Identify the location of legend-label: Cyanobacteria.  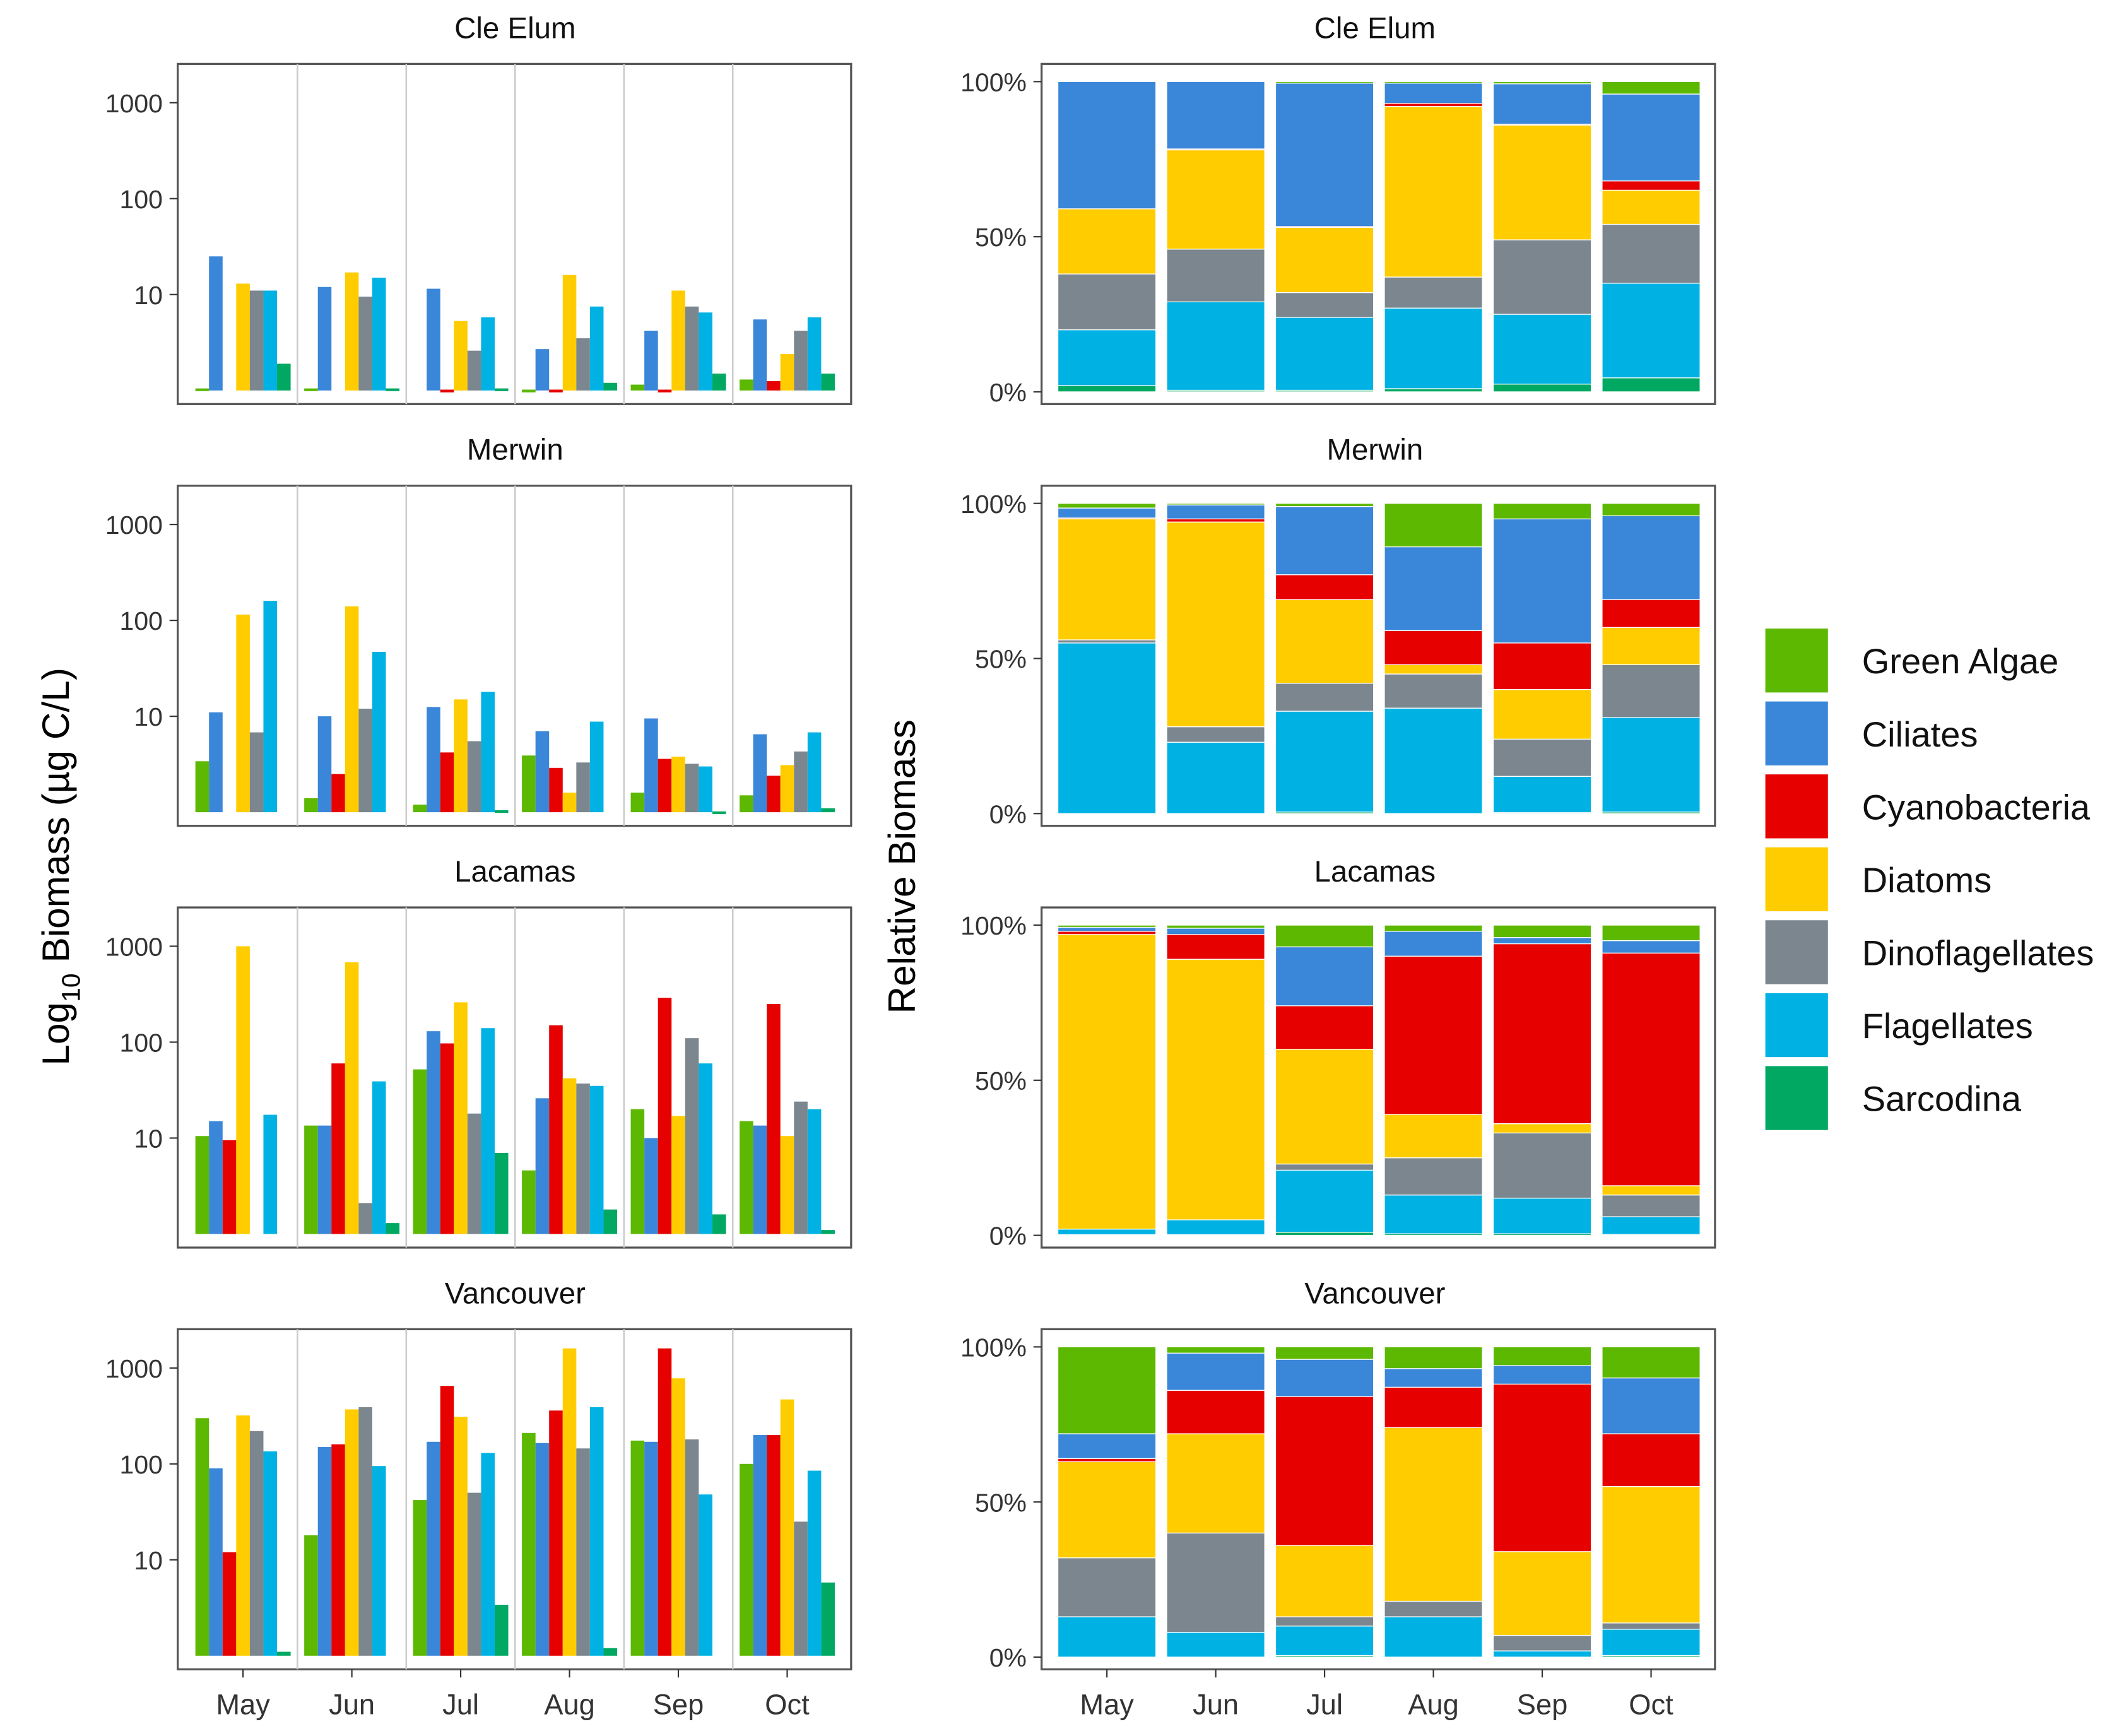
(1976, 807).